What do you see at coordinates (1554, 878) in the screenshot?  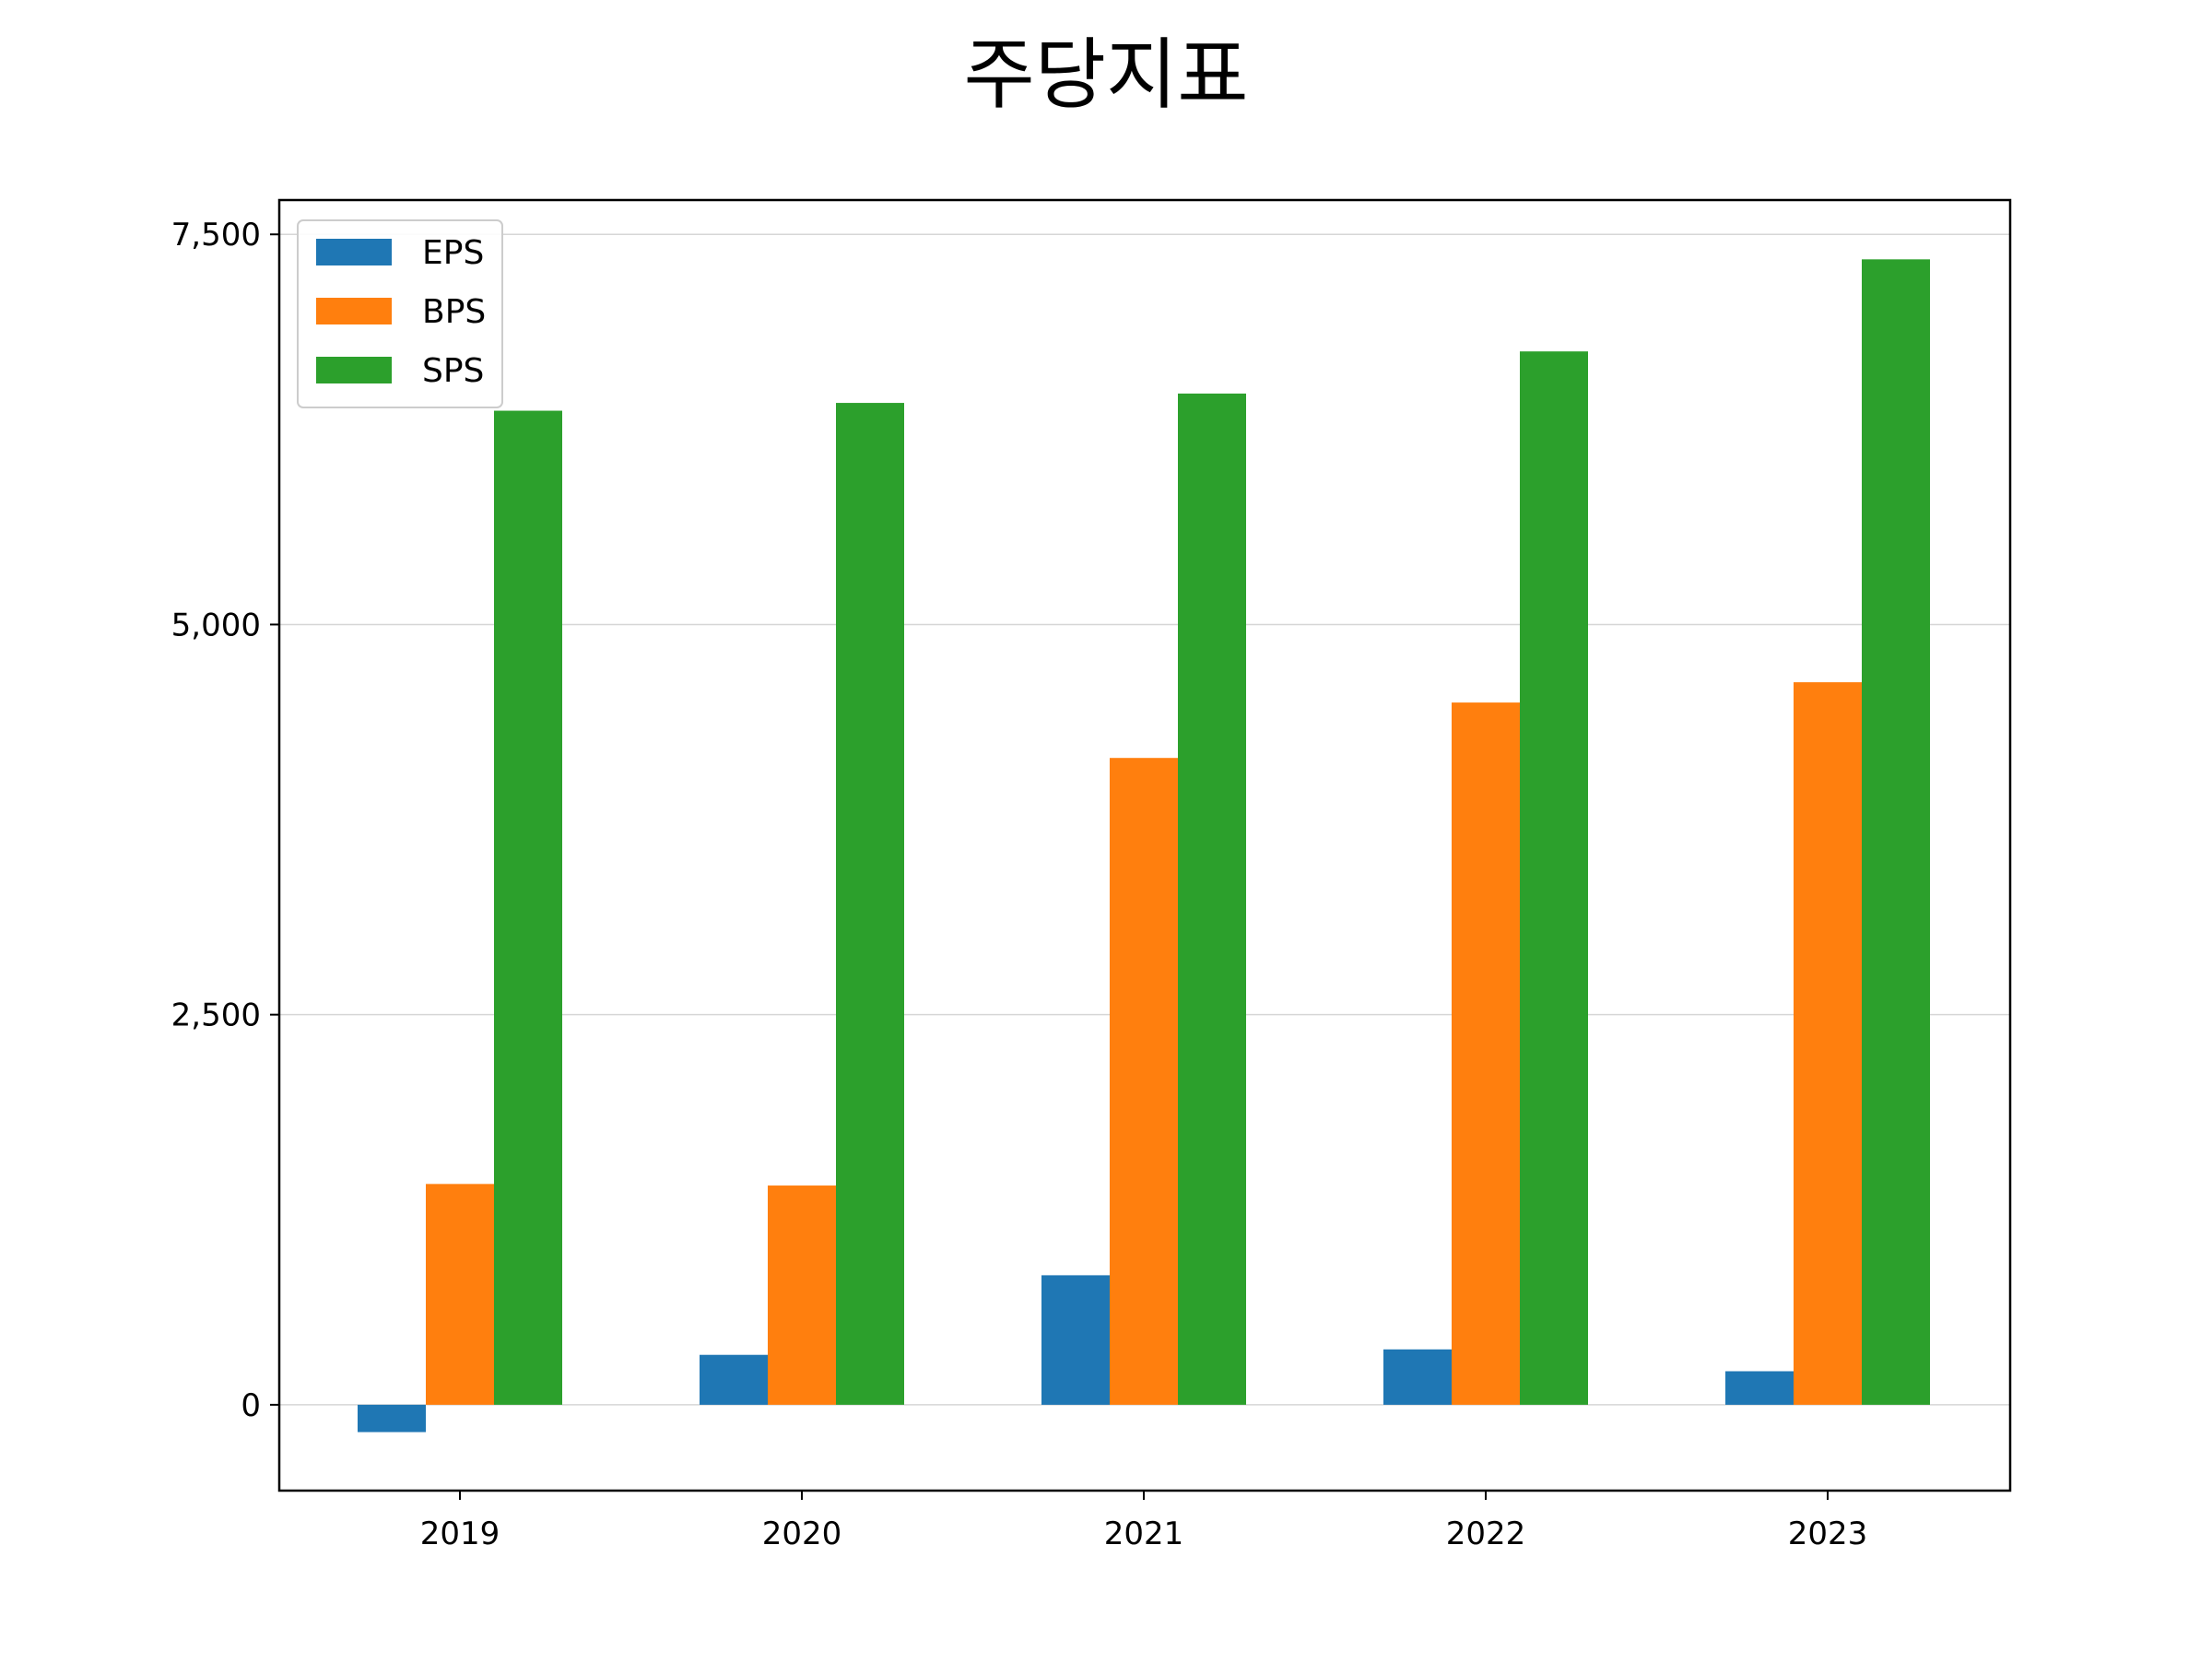 I see `bar-sps-2022` at bounding box center [1554, 878].